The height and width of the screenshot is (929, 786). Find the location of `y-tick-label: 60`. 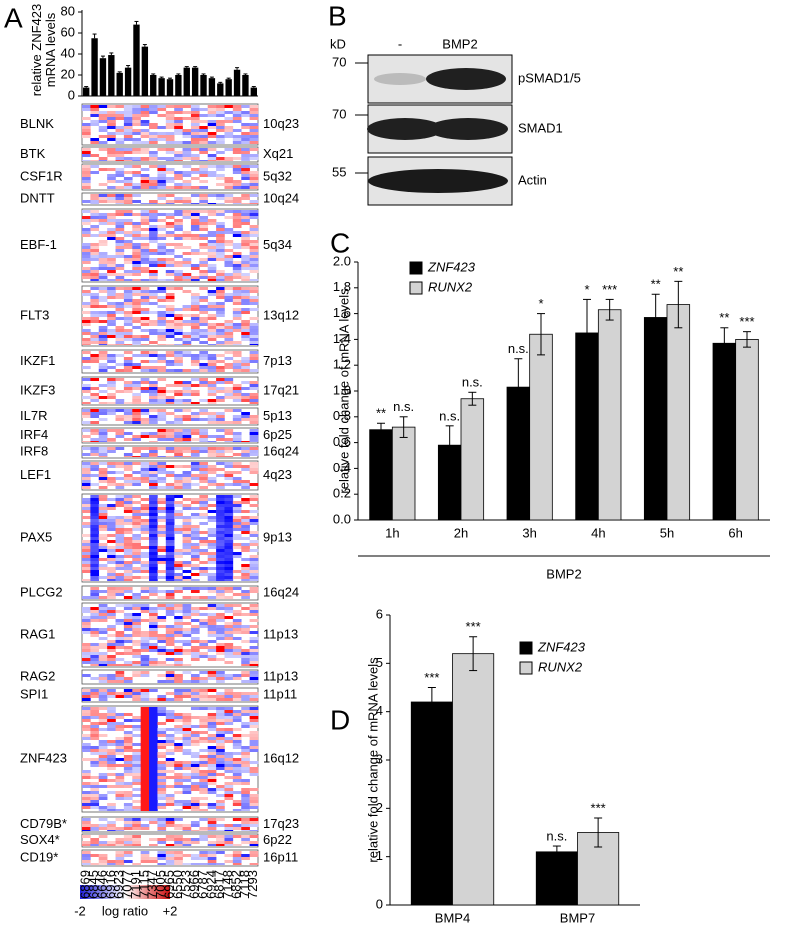

y-tick-label: 60 is located at coordinates (68, 31).